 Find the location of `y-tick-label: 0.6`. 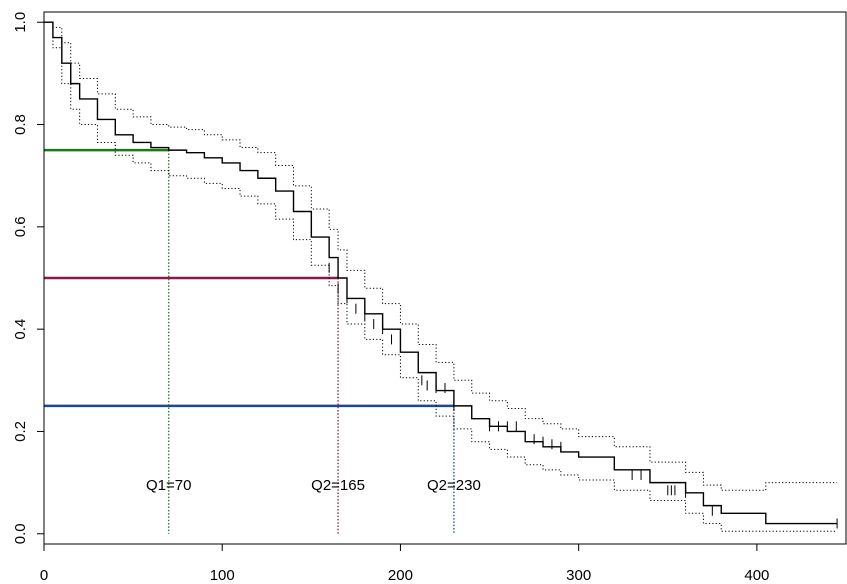

y-tick-label: 0.6 is located at coordinates (20, 226).